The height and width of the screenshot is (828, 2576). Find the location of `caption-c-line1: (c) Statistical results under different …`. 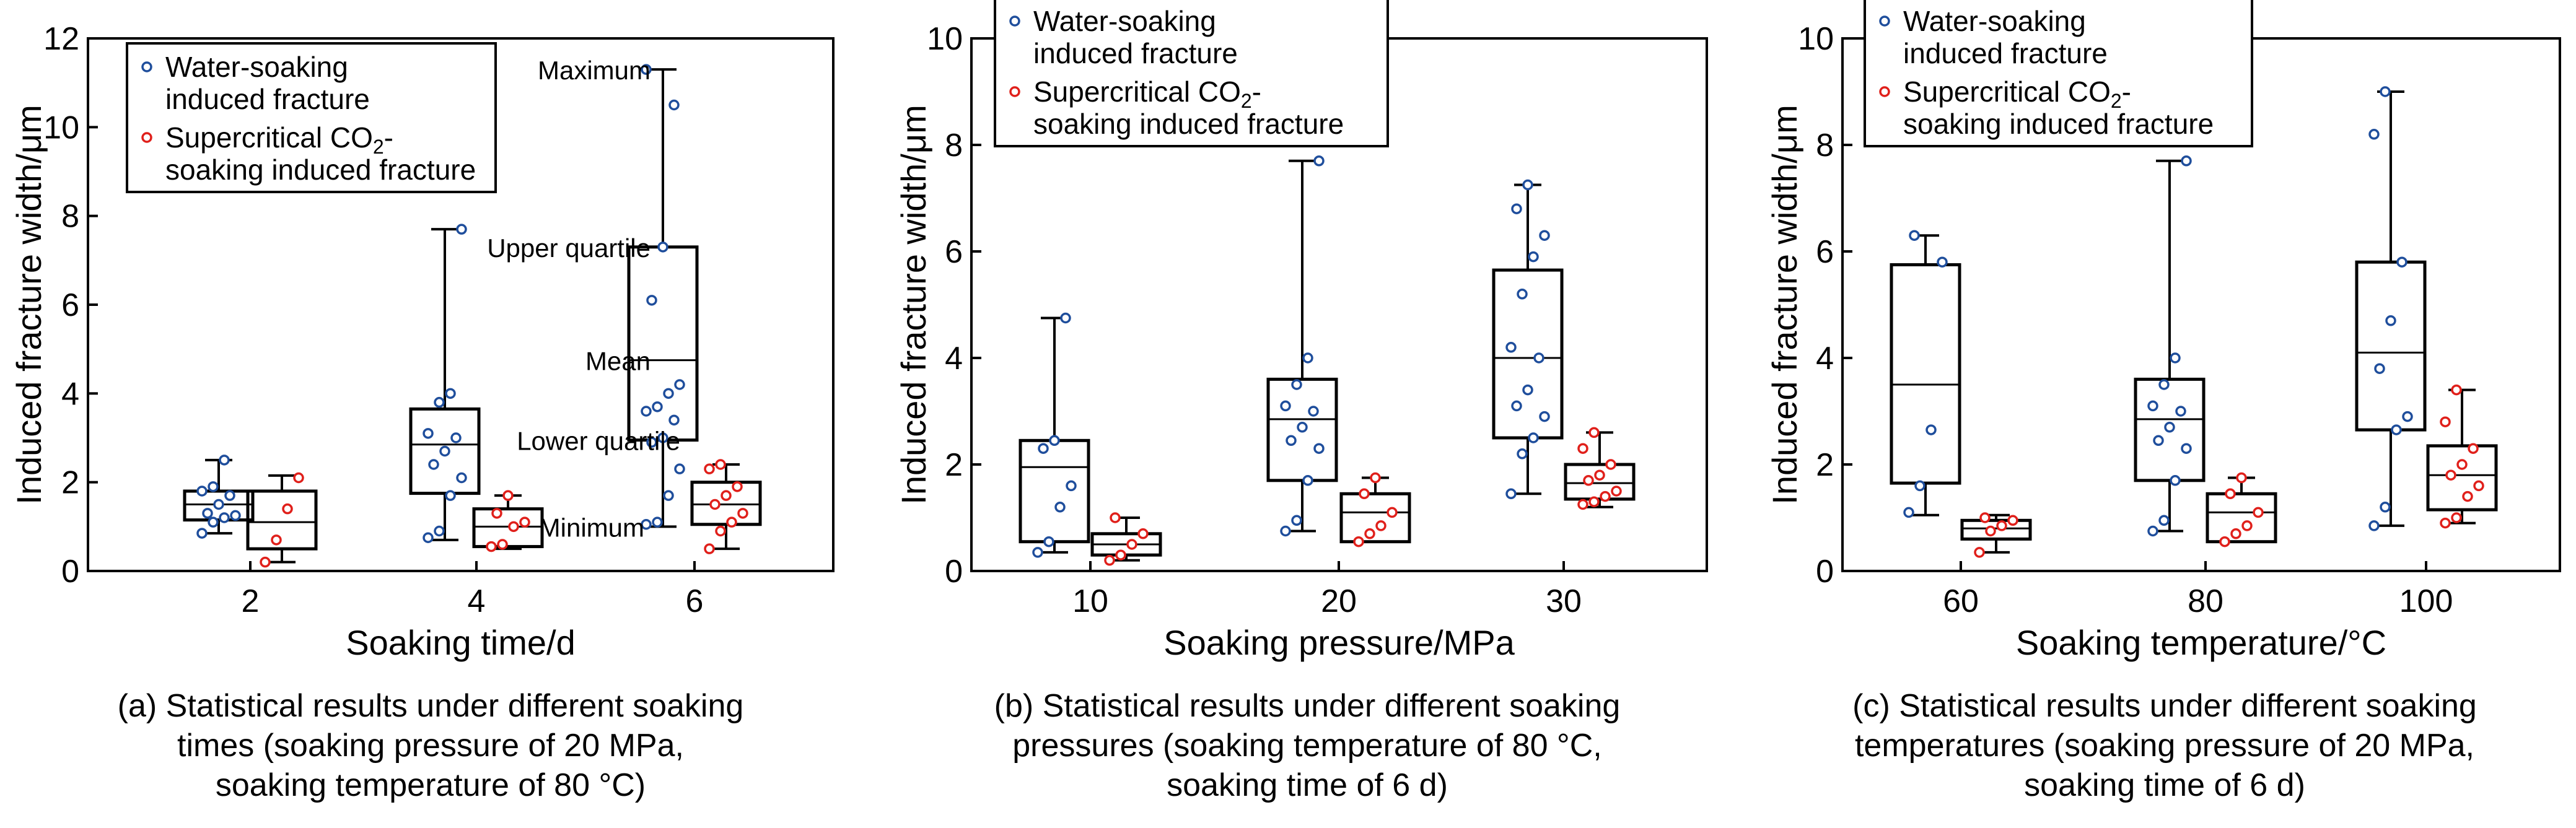

caption-c-line1: (c) Statistical results under different … is located at coordinates (2164, 706).